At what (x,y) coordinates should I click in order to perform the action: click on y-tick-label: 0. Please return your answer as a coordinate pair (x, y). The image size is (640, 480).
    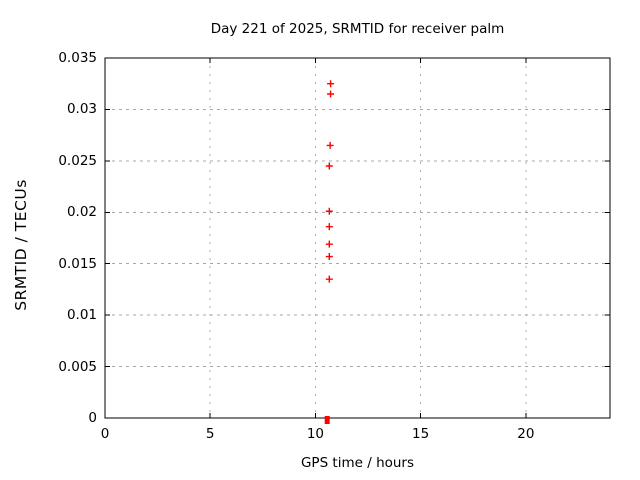
    Looking at the image, I should click on (92, 418).